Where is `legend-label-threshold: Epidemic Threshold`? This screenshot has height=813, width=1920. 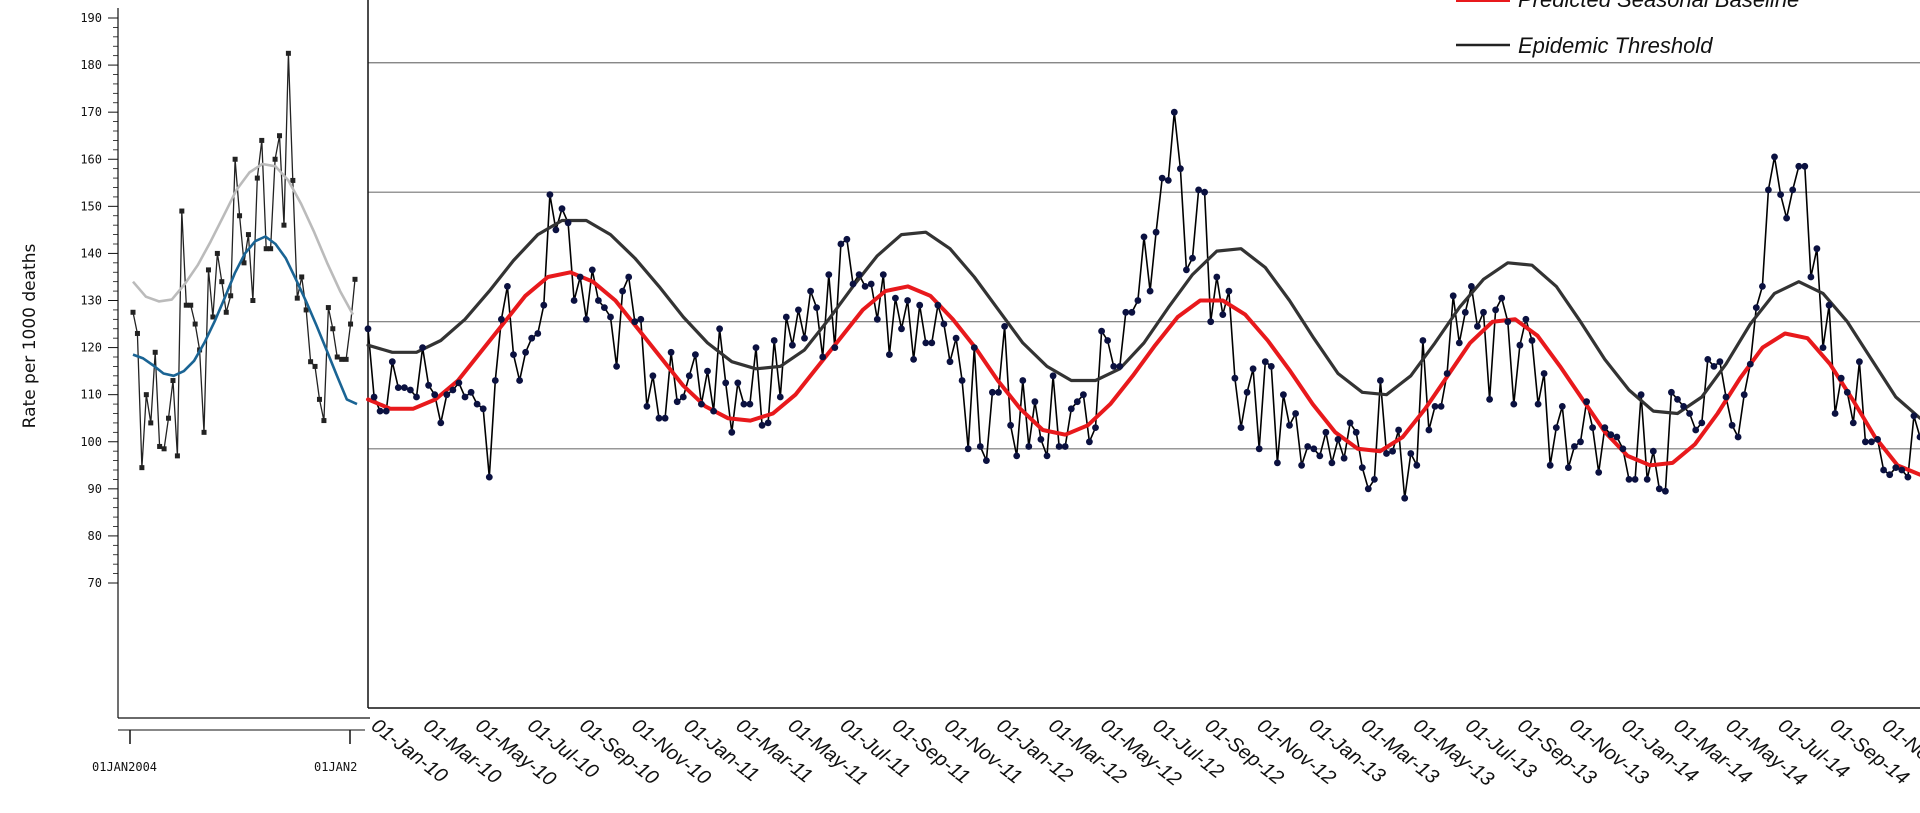
legend-label-threshold: Epidemic Threshold is located at coordinates (1615, 45).